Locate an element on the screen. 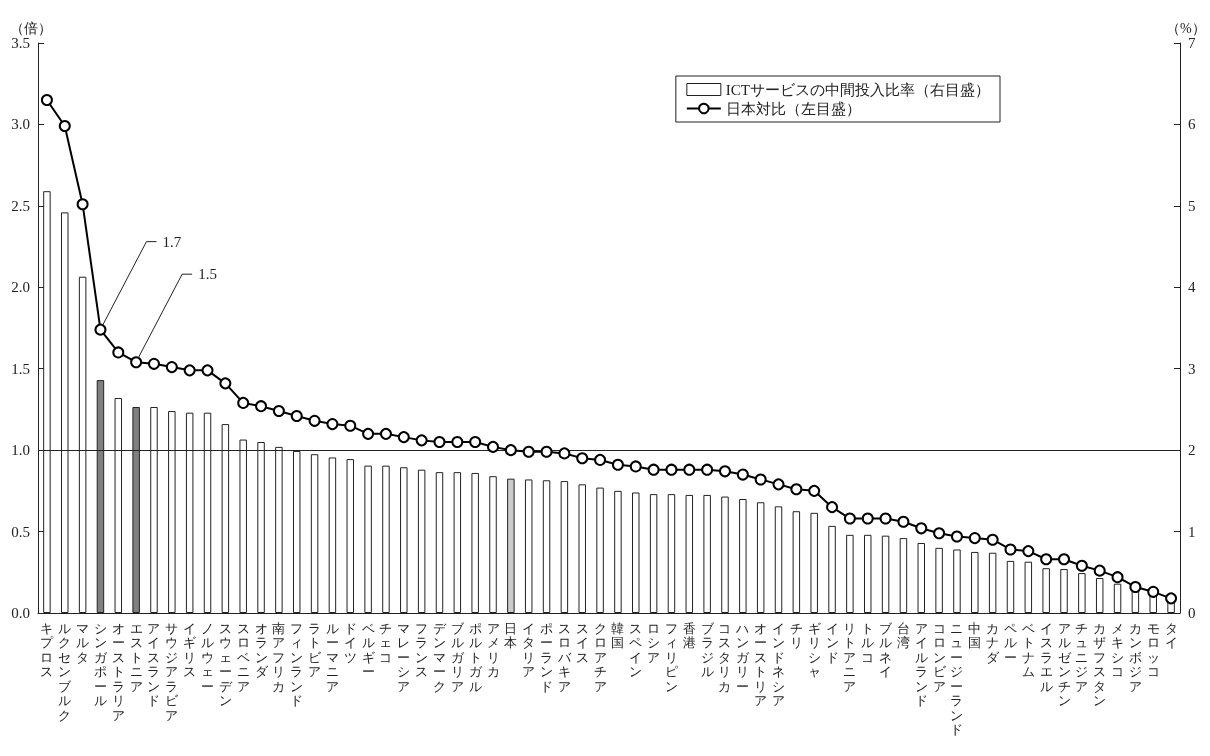 This screenshot has width=1210, height=756. x-tick-label: フィリピン is located at coordinates (671, 657).